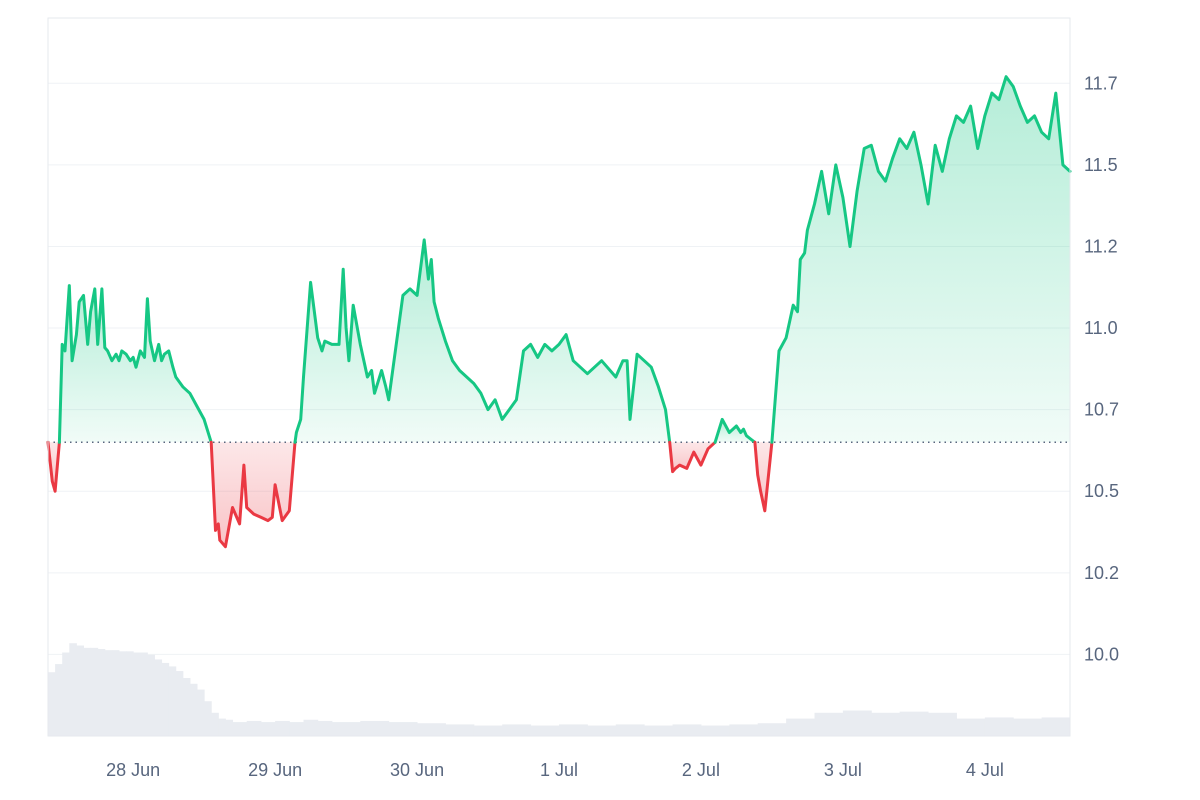 The width and height of the screenshot is (1200, 800). What do you see at coordinates (1101, 328) in the screenshot?
I see `y-tick-label: 11.0` at bounding box center [1101, 328].